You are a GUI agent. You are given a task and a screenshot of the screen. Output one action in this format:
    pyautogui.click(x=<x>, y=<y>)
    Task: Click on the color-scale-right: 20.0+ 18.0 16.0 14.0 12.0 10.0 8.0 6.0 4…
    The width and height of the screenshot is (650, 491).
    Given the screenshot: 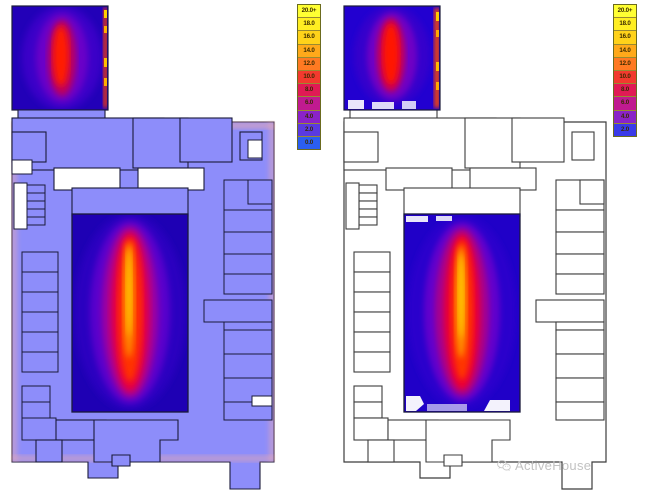 What is the action you would take?
    pyautogui.click(x=625, y=70)
    